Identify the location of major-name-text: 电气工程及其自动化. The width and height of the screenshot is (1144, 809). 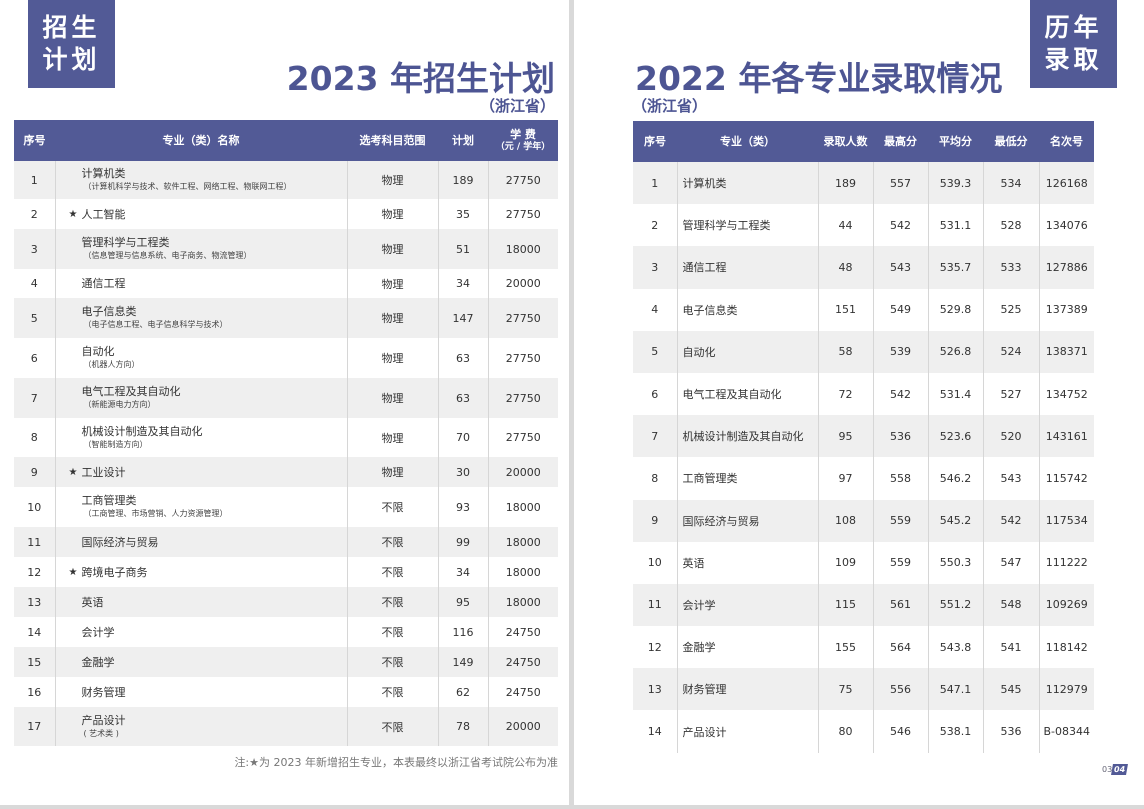
(131, 391).